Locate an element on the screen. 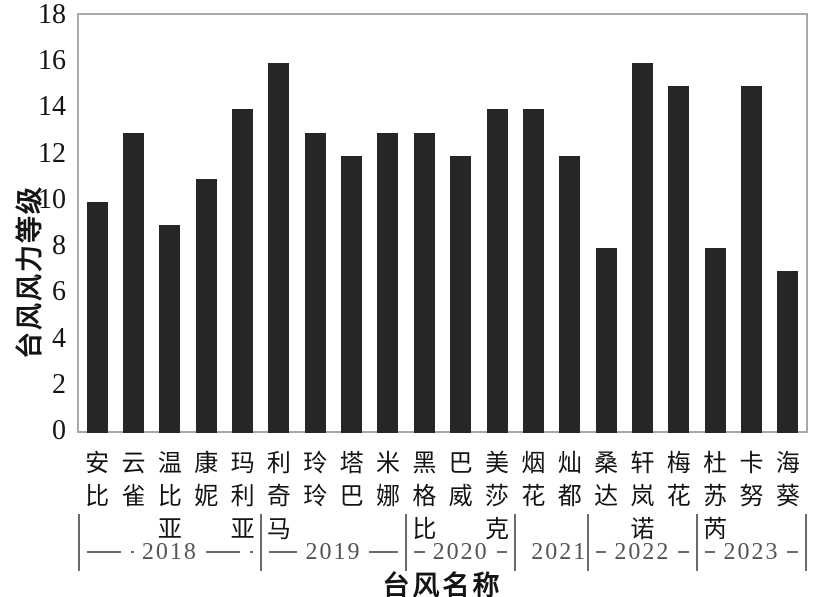 The image size is (816, 597). category-char: 莎 is located at coordinates (497, 497).